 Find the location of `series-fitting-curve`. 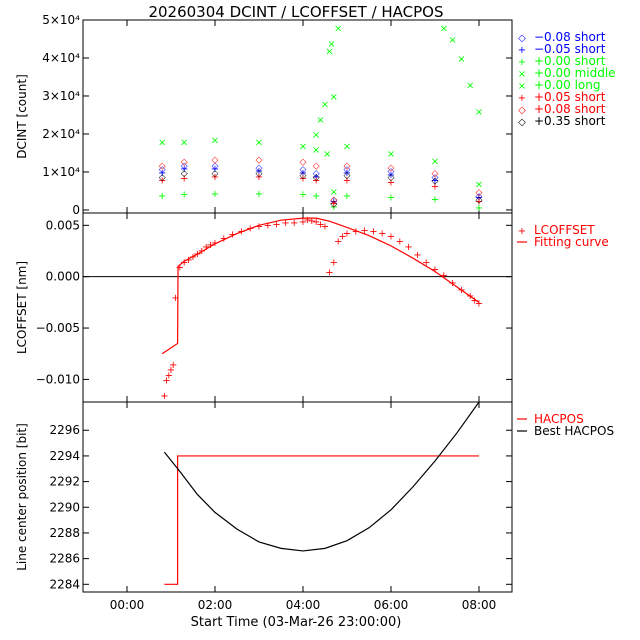

series-fitting-curve is located at coordinates (320, 286).